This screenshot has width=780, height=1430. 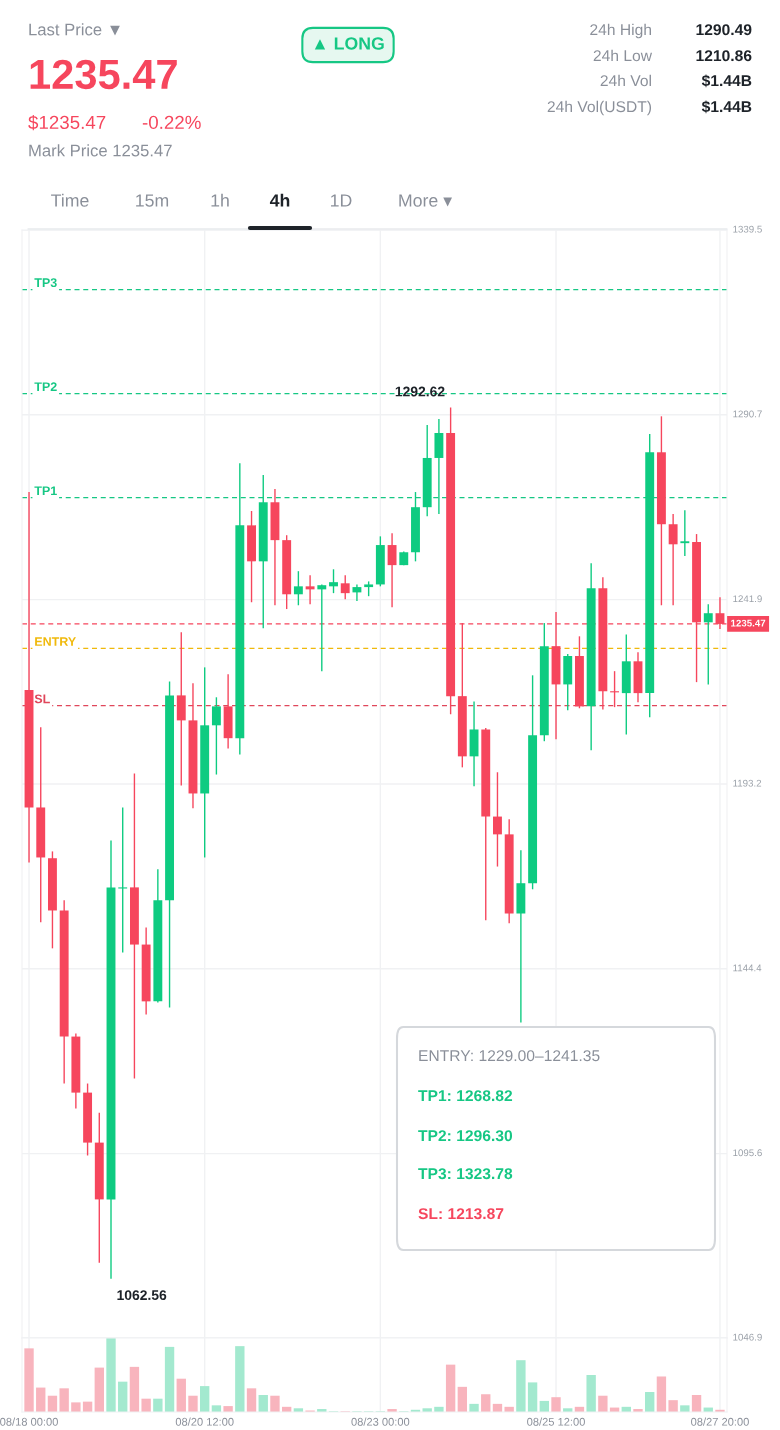 What do you see at coordinates (461, 1214) in the screenshot?
I see `annotation: SL: 1213.87` at bounding box center [461, 1214].